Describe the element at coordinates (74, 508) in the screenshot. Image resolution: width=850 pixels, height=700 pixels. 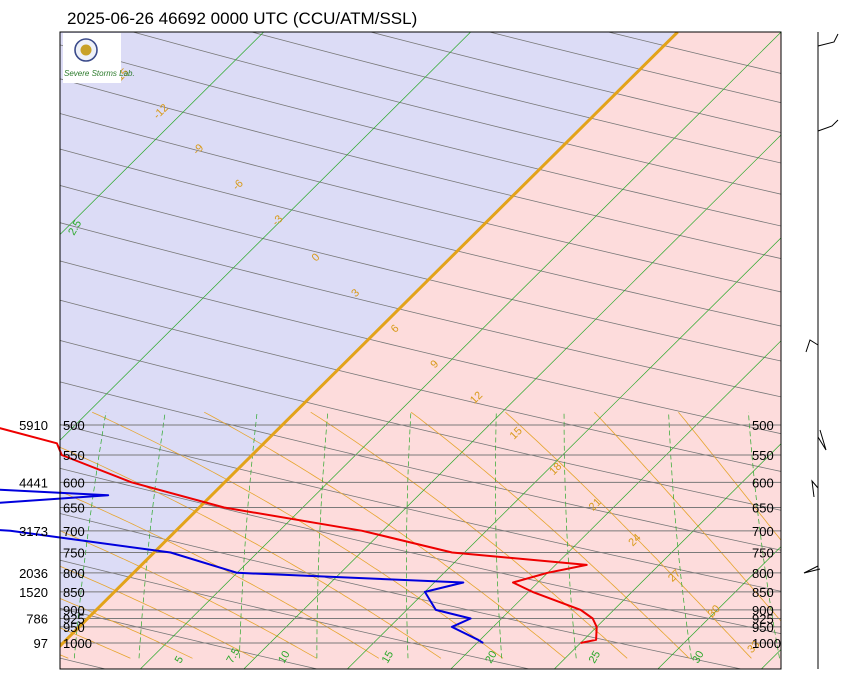
I see `pressure-label-left: 650` at that location.